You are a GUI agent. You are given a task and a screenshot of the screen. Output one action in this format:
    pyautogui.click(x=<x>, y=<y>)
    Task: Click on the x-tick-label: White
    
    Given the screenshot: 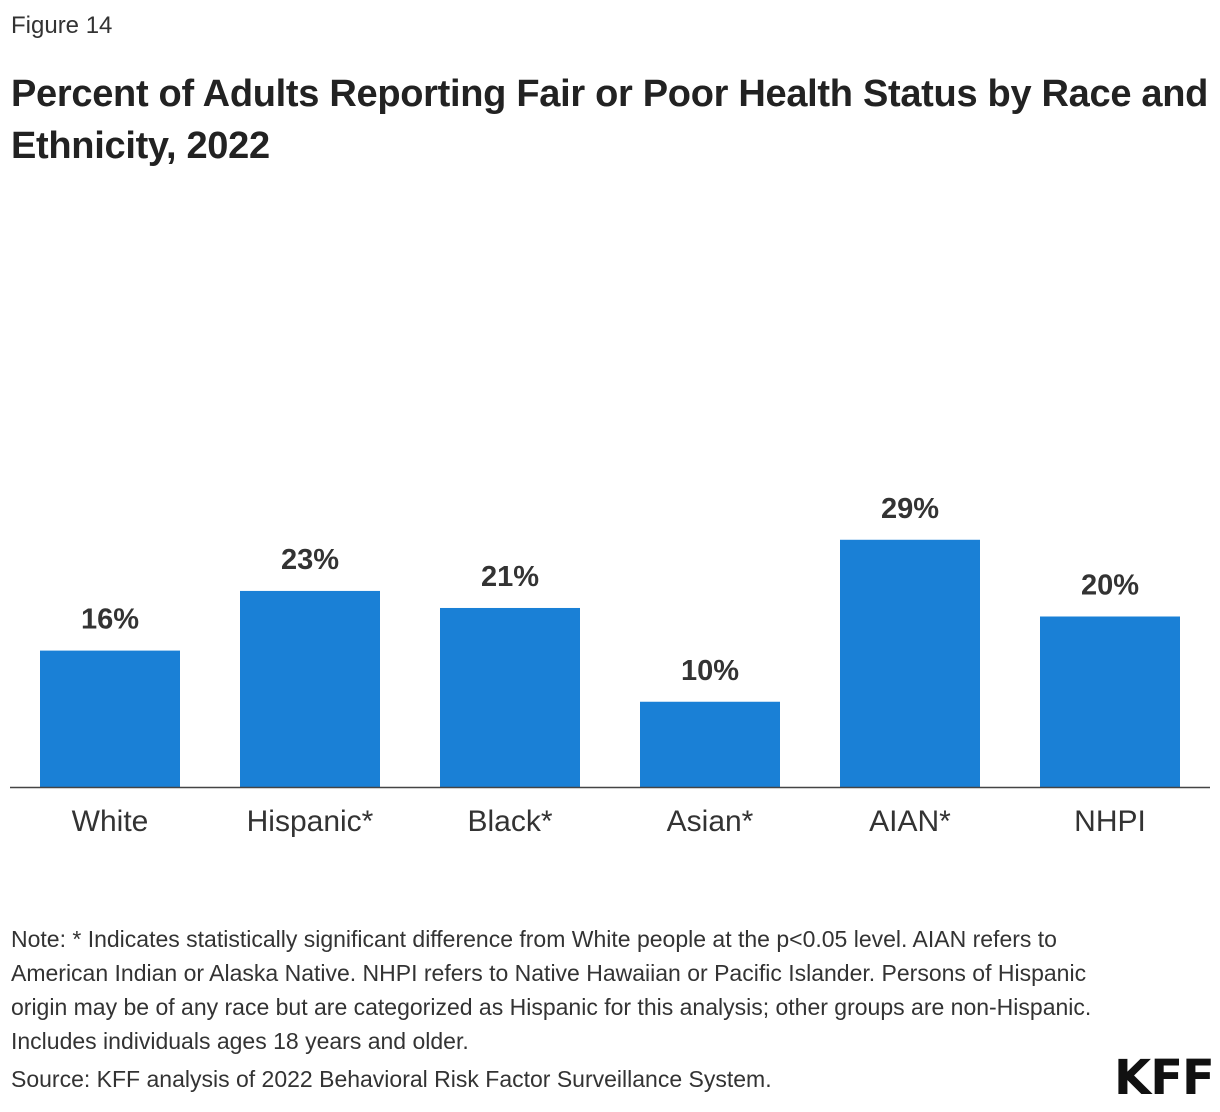 What is the action you would take?
    pyautogui.click(x=110, y=821)
    